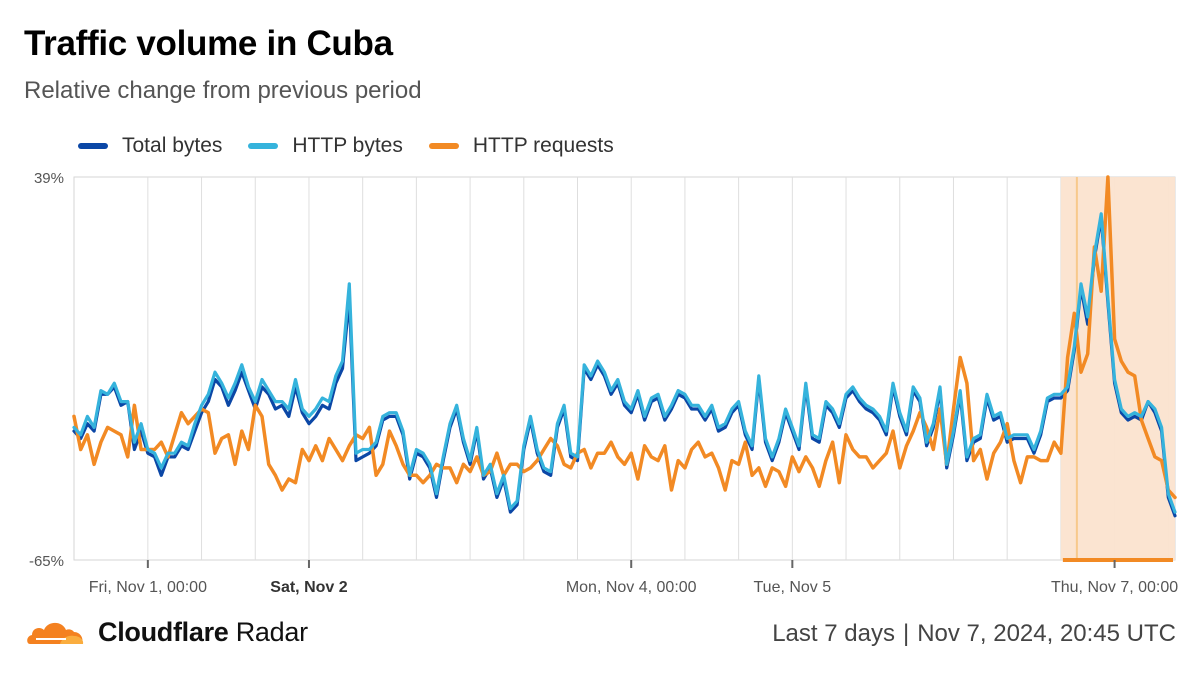 The height and width of the screenshot is (675, 1200). What do you see at coordinates (263, 146) in the screenshot?
I see `legend-swatch-http-bytes` at bounding box center [263, 146].